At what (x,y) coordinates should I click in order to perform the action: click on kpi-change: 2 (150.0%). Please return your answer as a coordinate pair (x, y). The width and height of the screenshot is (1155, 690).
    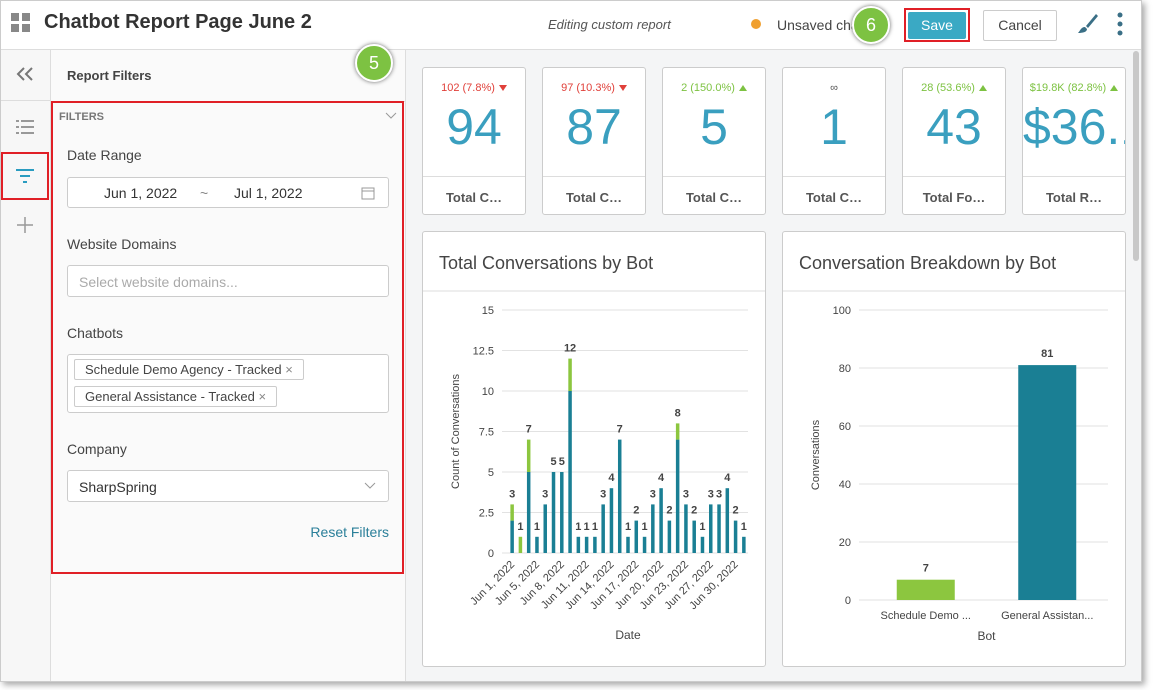
    Looking at the image, I should click on (714, 88).